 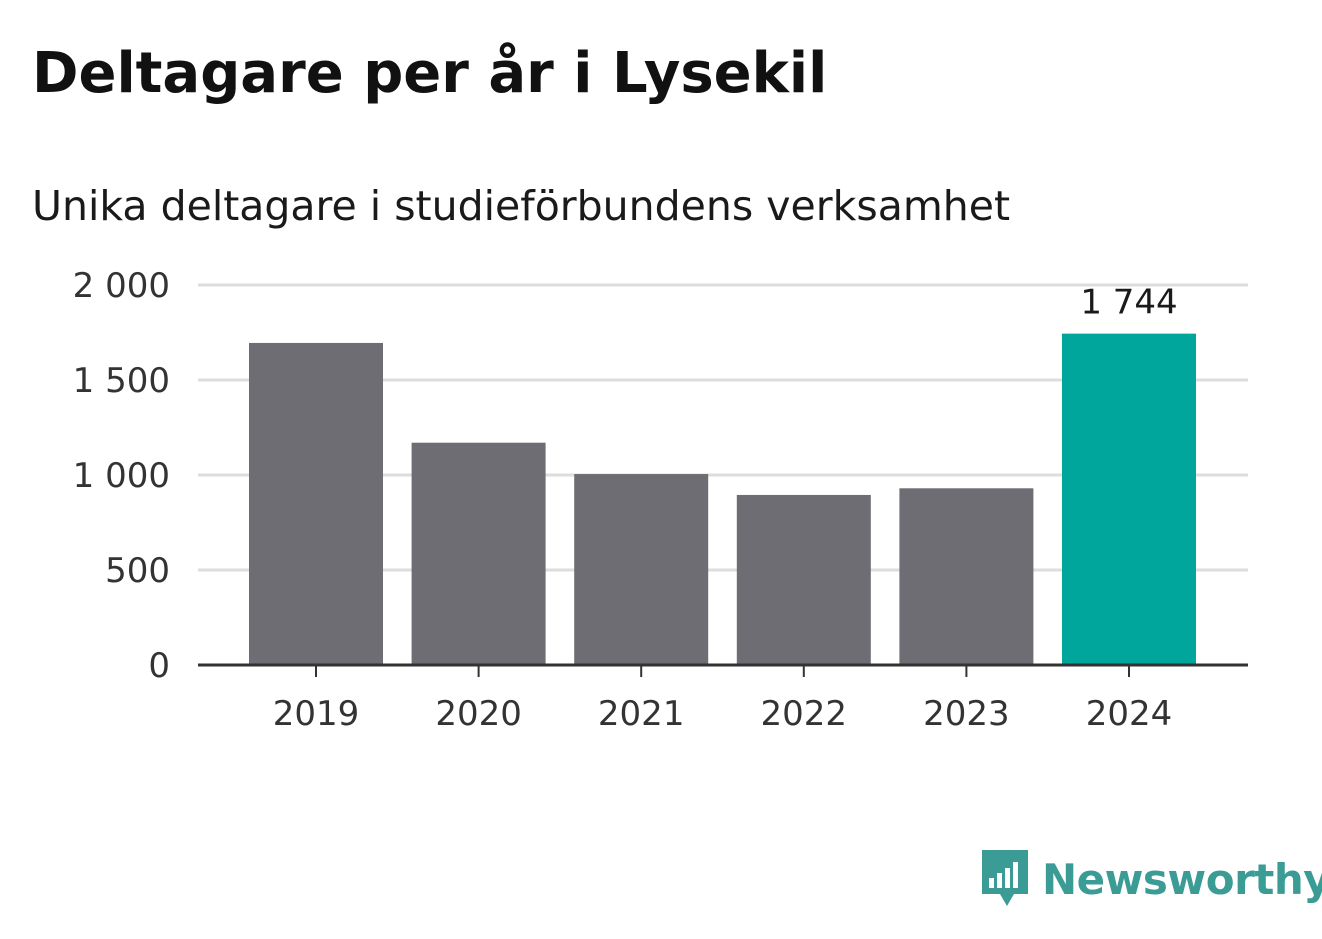 I want to click on y-axis-ticks: 0 500 1 000 1 500 2 000, so click(x=121, y=476).